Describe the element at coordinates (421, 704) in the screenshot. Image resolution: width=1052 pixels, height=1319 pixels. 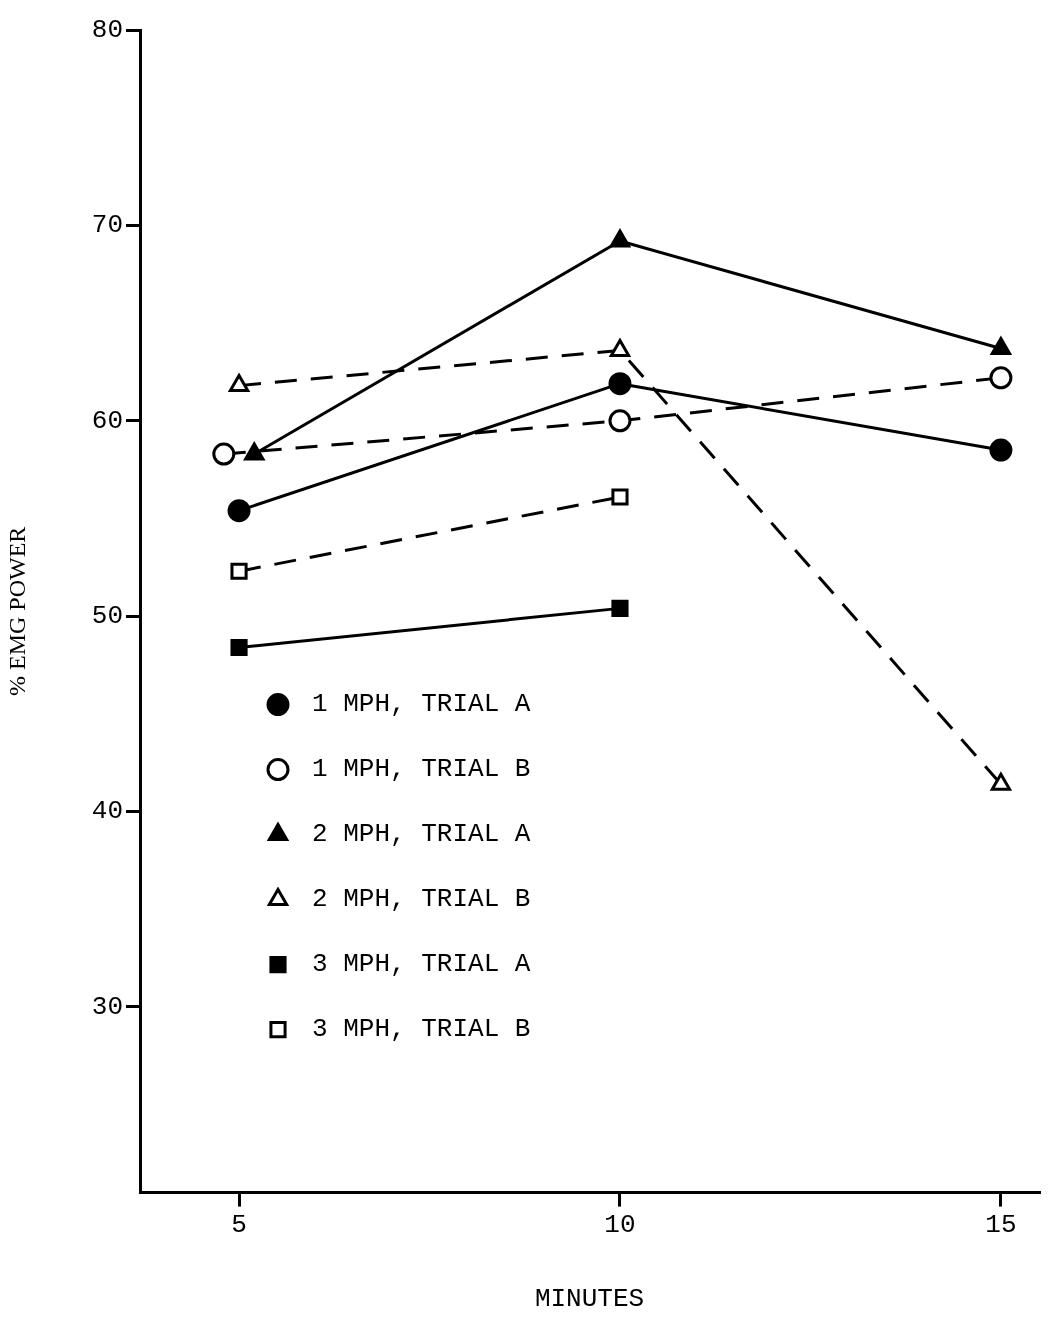
I see `legend-label: 1 MPH, TRIAL A` at that location.